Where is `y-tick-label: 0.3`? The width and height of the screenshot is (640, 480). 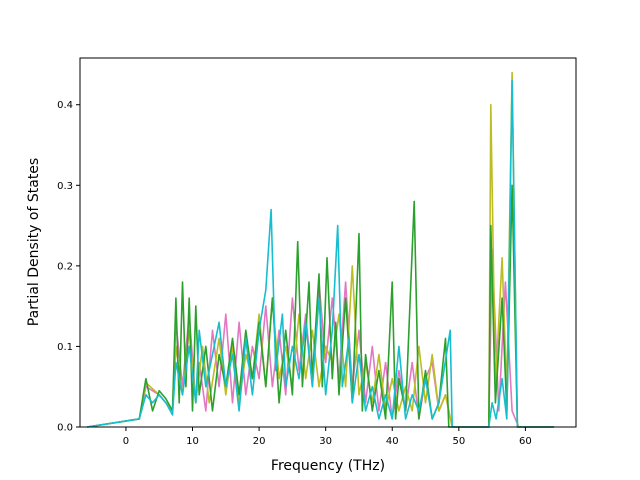
y-tick-label: 0.3 is located at coordinates (65, 186).